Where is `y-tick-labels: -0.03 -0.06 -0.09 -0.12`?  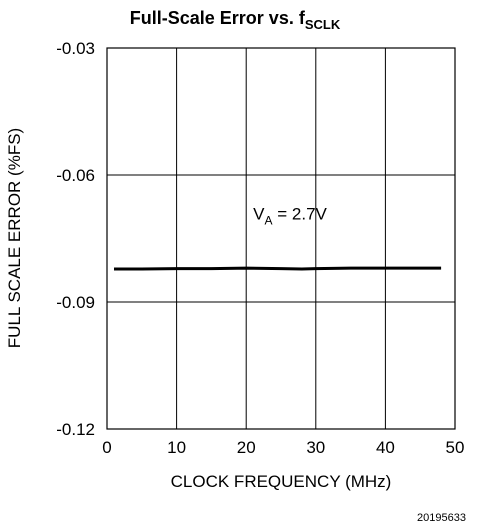 y-tick-labels: -0.03 -0.06 -0.09 -0.12 is located at coordinates (75, 239).